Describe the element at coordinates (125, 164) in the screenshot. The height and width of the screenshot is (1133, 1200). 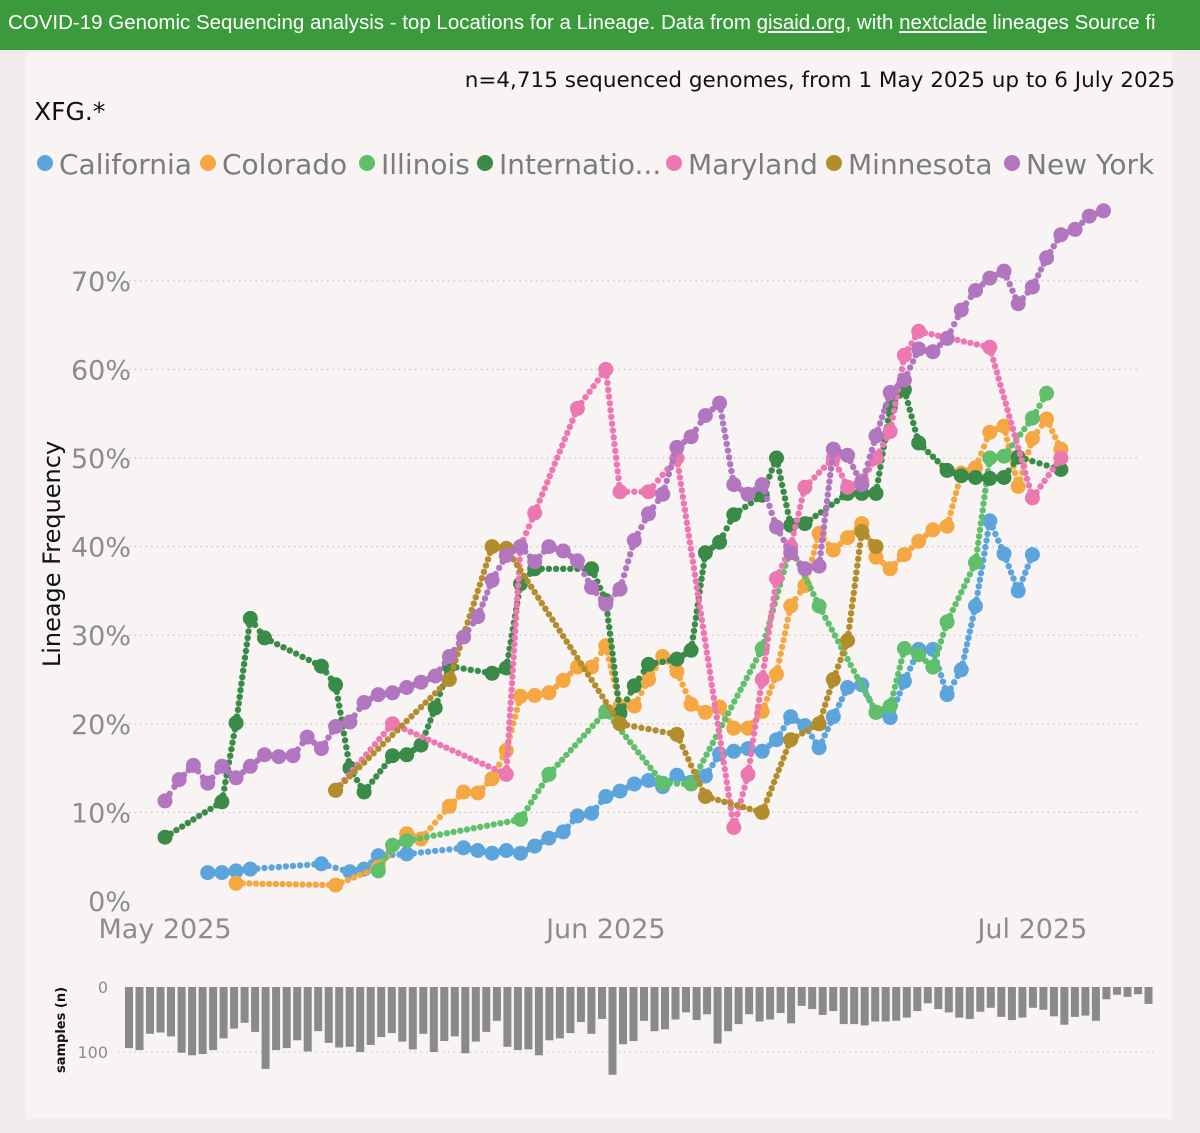
I see `legend-label: California` at that location.